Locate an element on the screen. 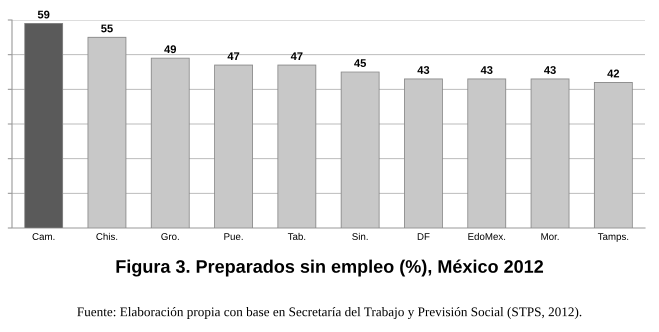 The image size is (659, 332). x-tick-label: Cam. is located at coordinates (43, 236).